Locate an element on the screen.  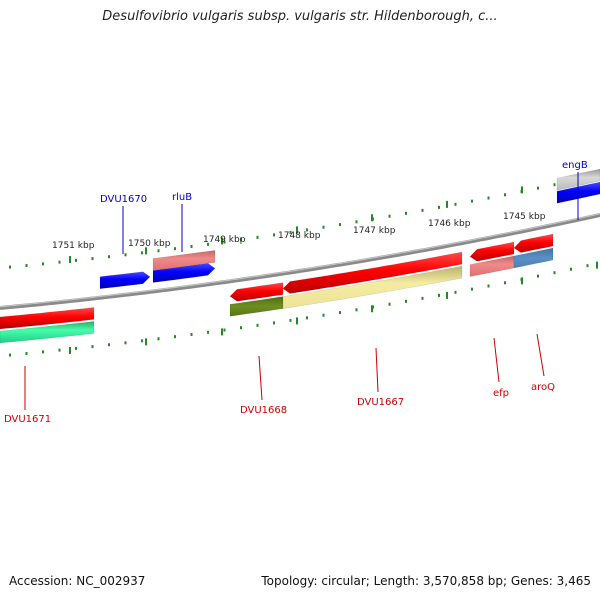
tick-label: 1747 kbp is located at coordinates (374, 231).